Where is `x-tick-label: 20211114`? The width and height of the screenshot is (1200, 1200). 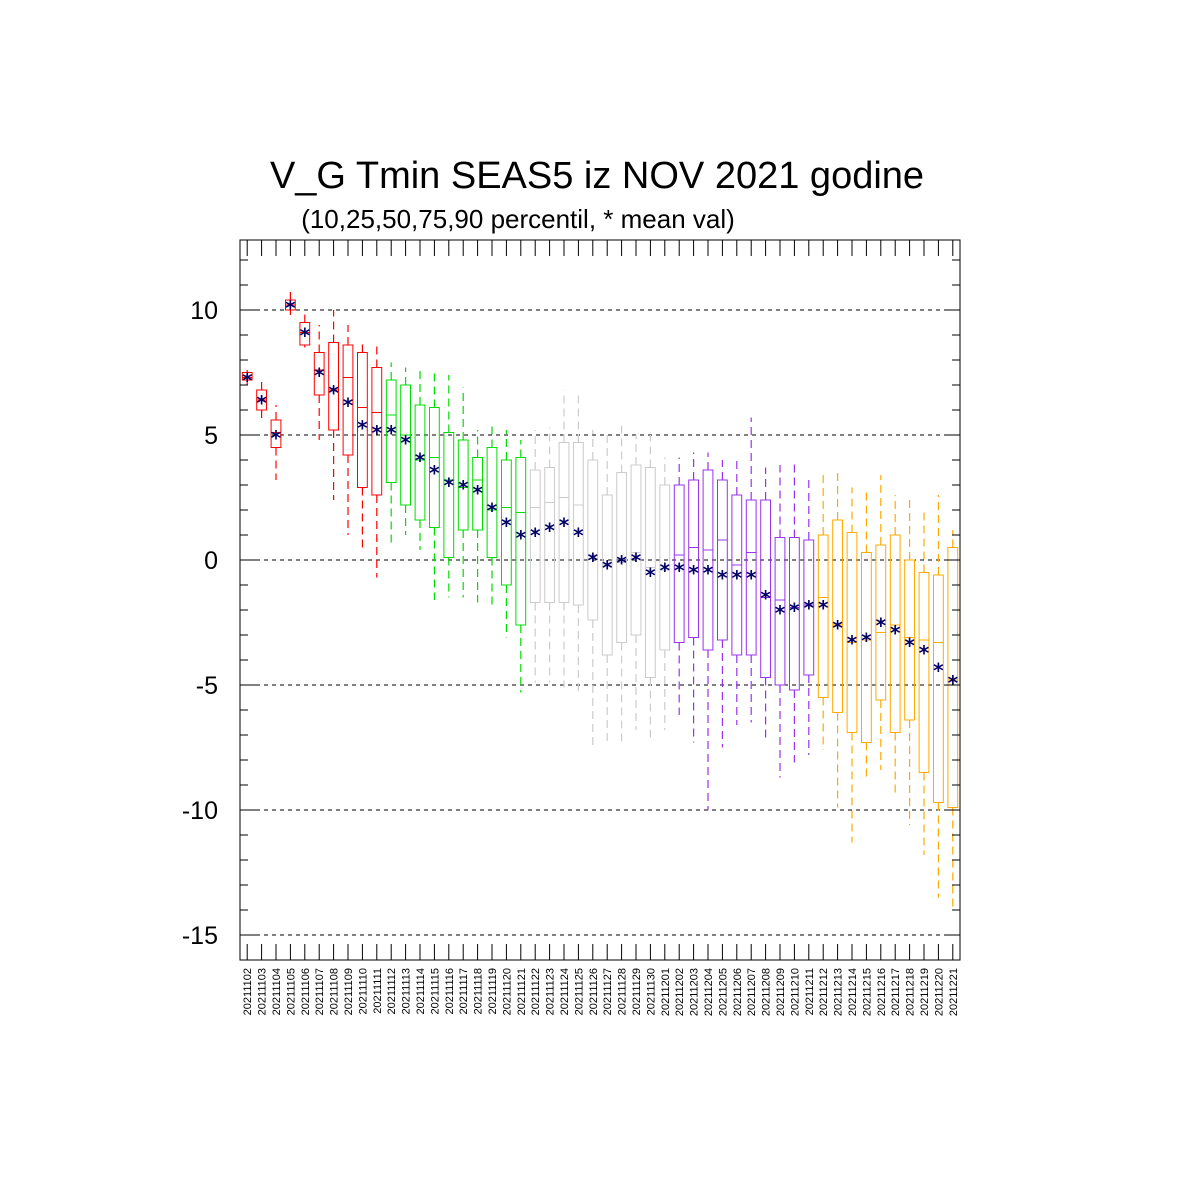
x-tick-label: 20211114 is located at coordinates (421, 991).